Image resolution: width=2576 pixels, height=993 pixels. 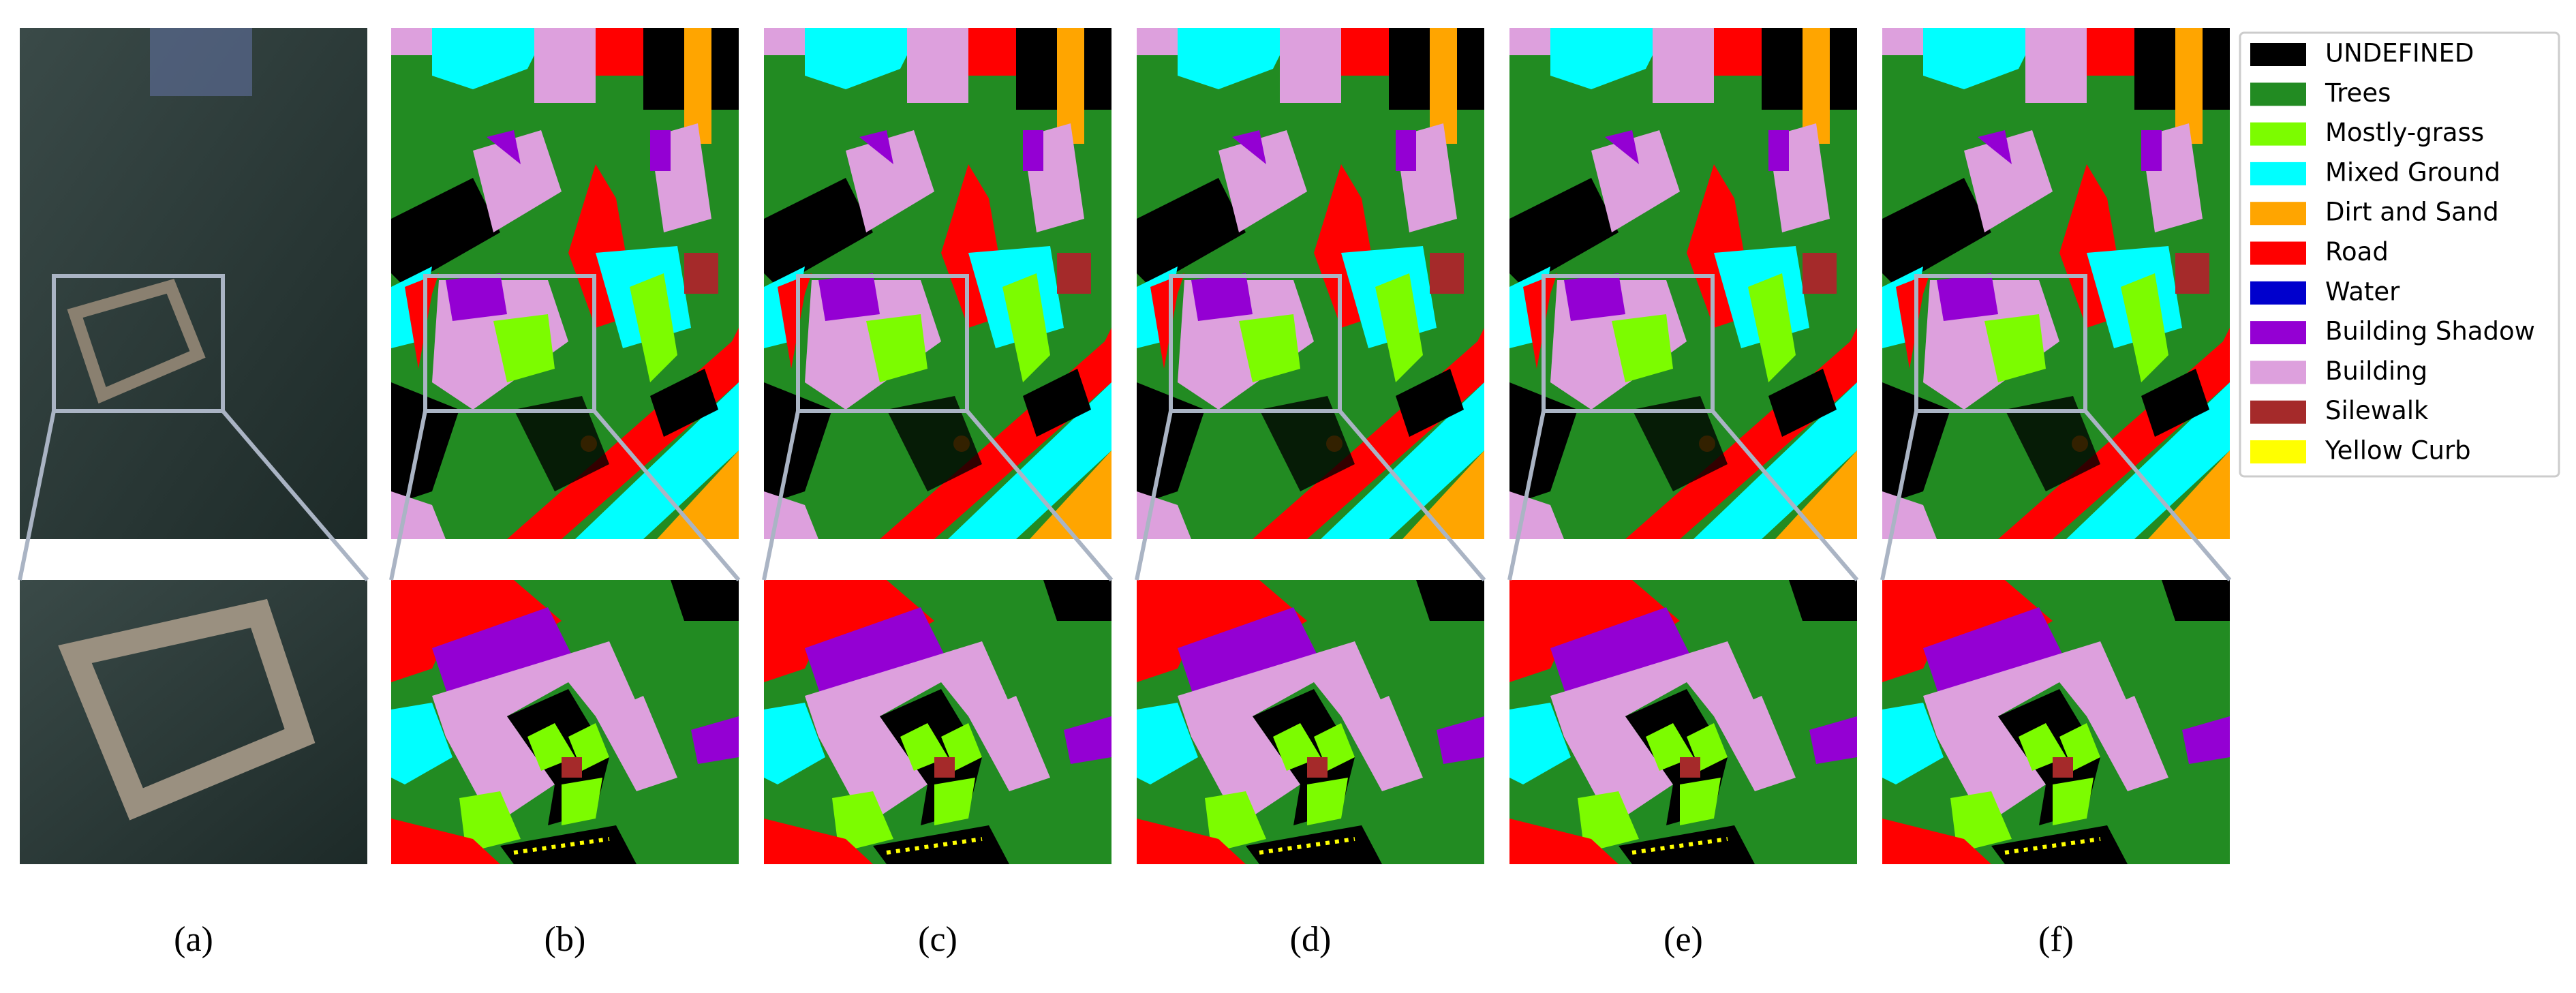 I want to click on aerial-image, so click(x=193, y=283).